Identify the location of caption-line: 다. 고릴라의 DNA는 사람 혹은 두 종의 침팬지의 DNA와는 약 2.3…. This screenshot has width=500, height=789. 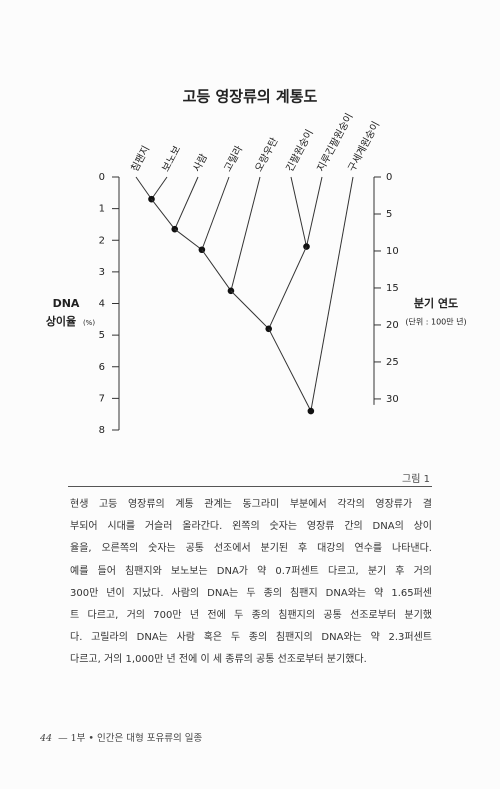
(251, 638).